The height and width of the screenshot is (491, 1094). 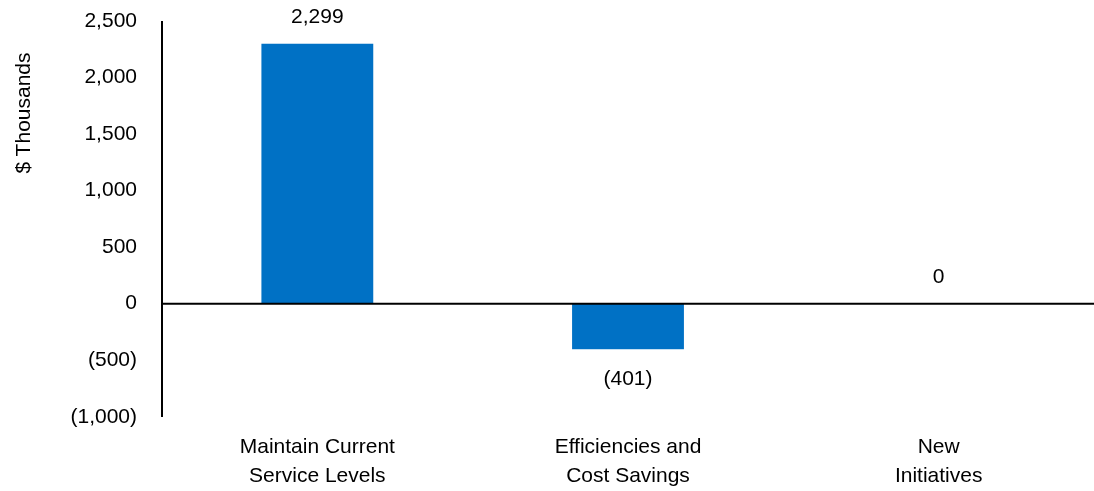 I want to click on y-tick-label: (1,000), so click(x=103, y=415).